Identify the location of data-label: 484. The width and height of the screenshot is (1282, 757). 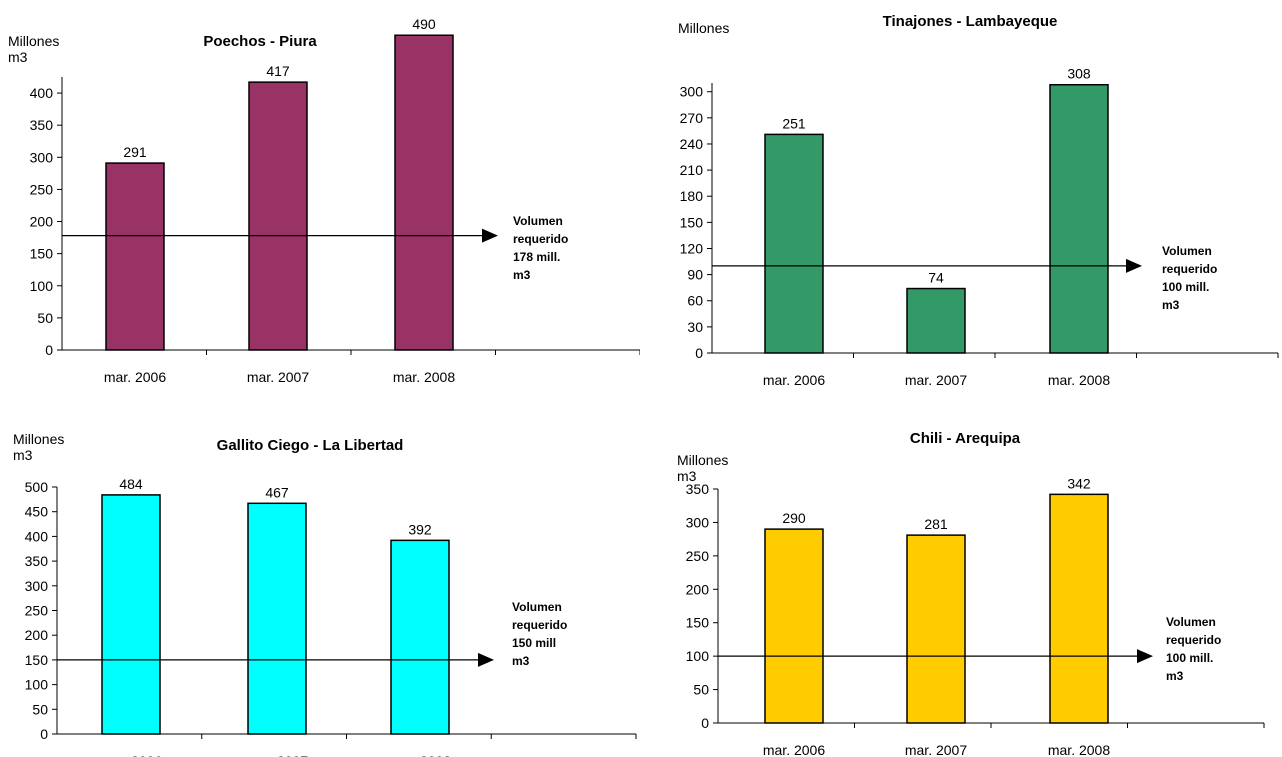
(131, 484).